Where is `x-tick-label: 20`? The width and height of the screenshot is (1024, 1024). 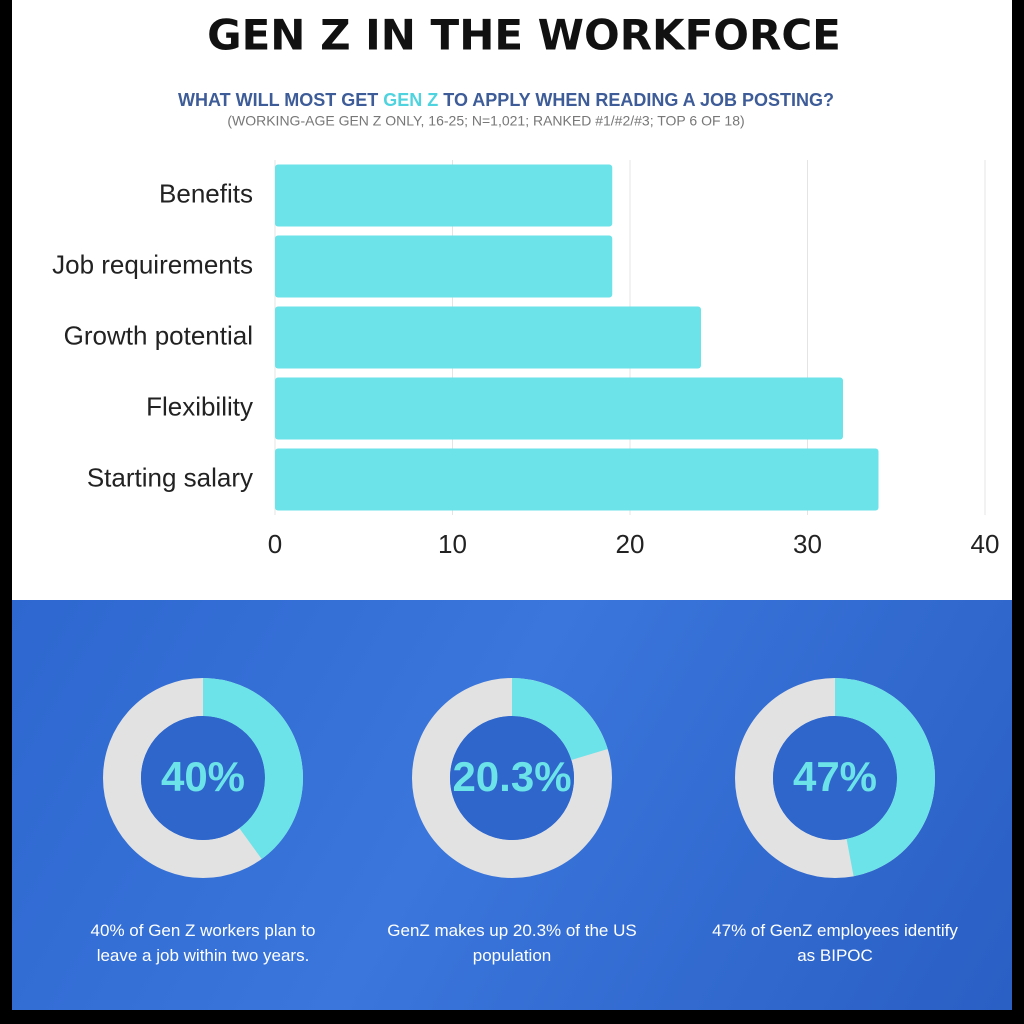
x-tick-label: 20 is located at coordinates (630, 544).